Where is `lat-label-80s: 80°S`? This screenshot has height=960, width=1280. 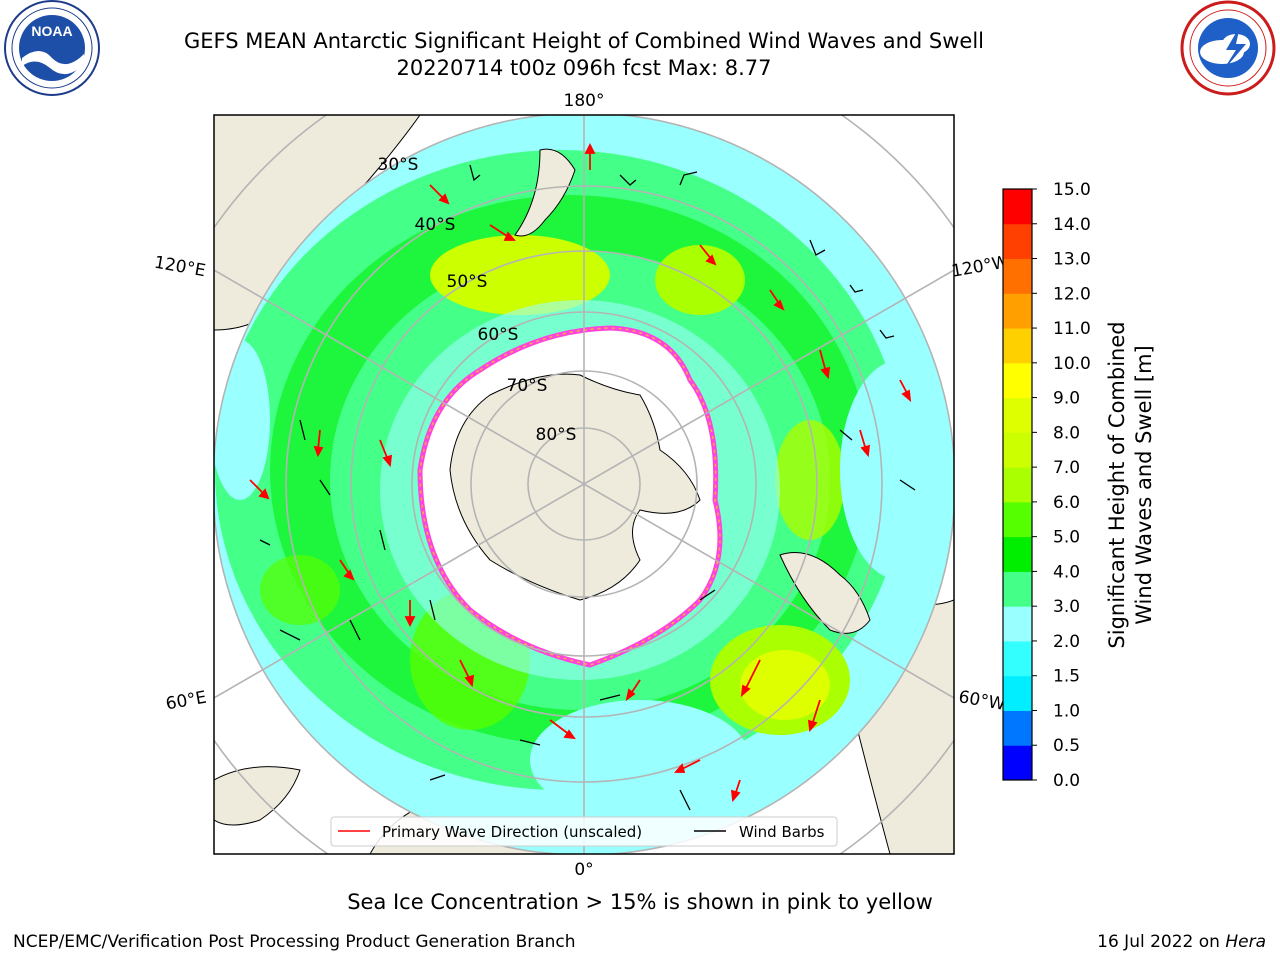 lat-label-80s: 80°S is located at coordinates (556, 435).